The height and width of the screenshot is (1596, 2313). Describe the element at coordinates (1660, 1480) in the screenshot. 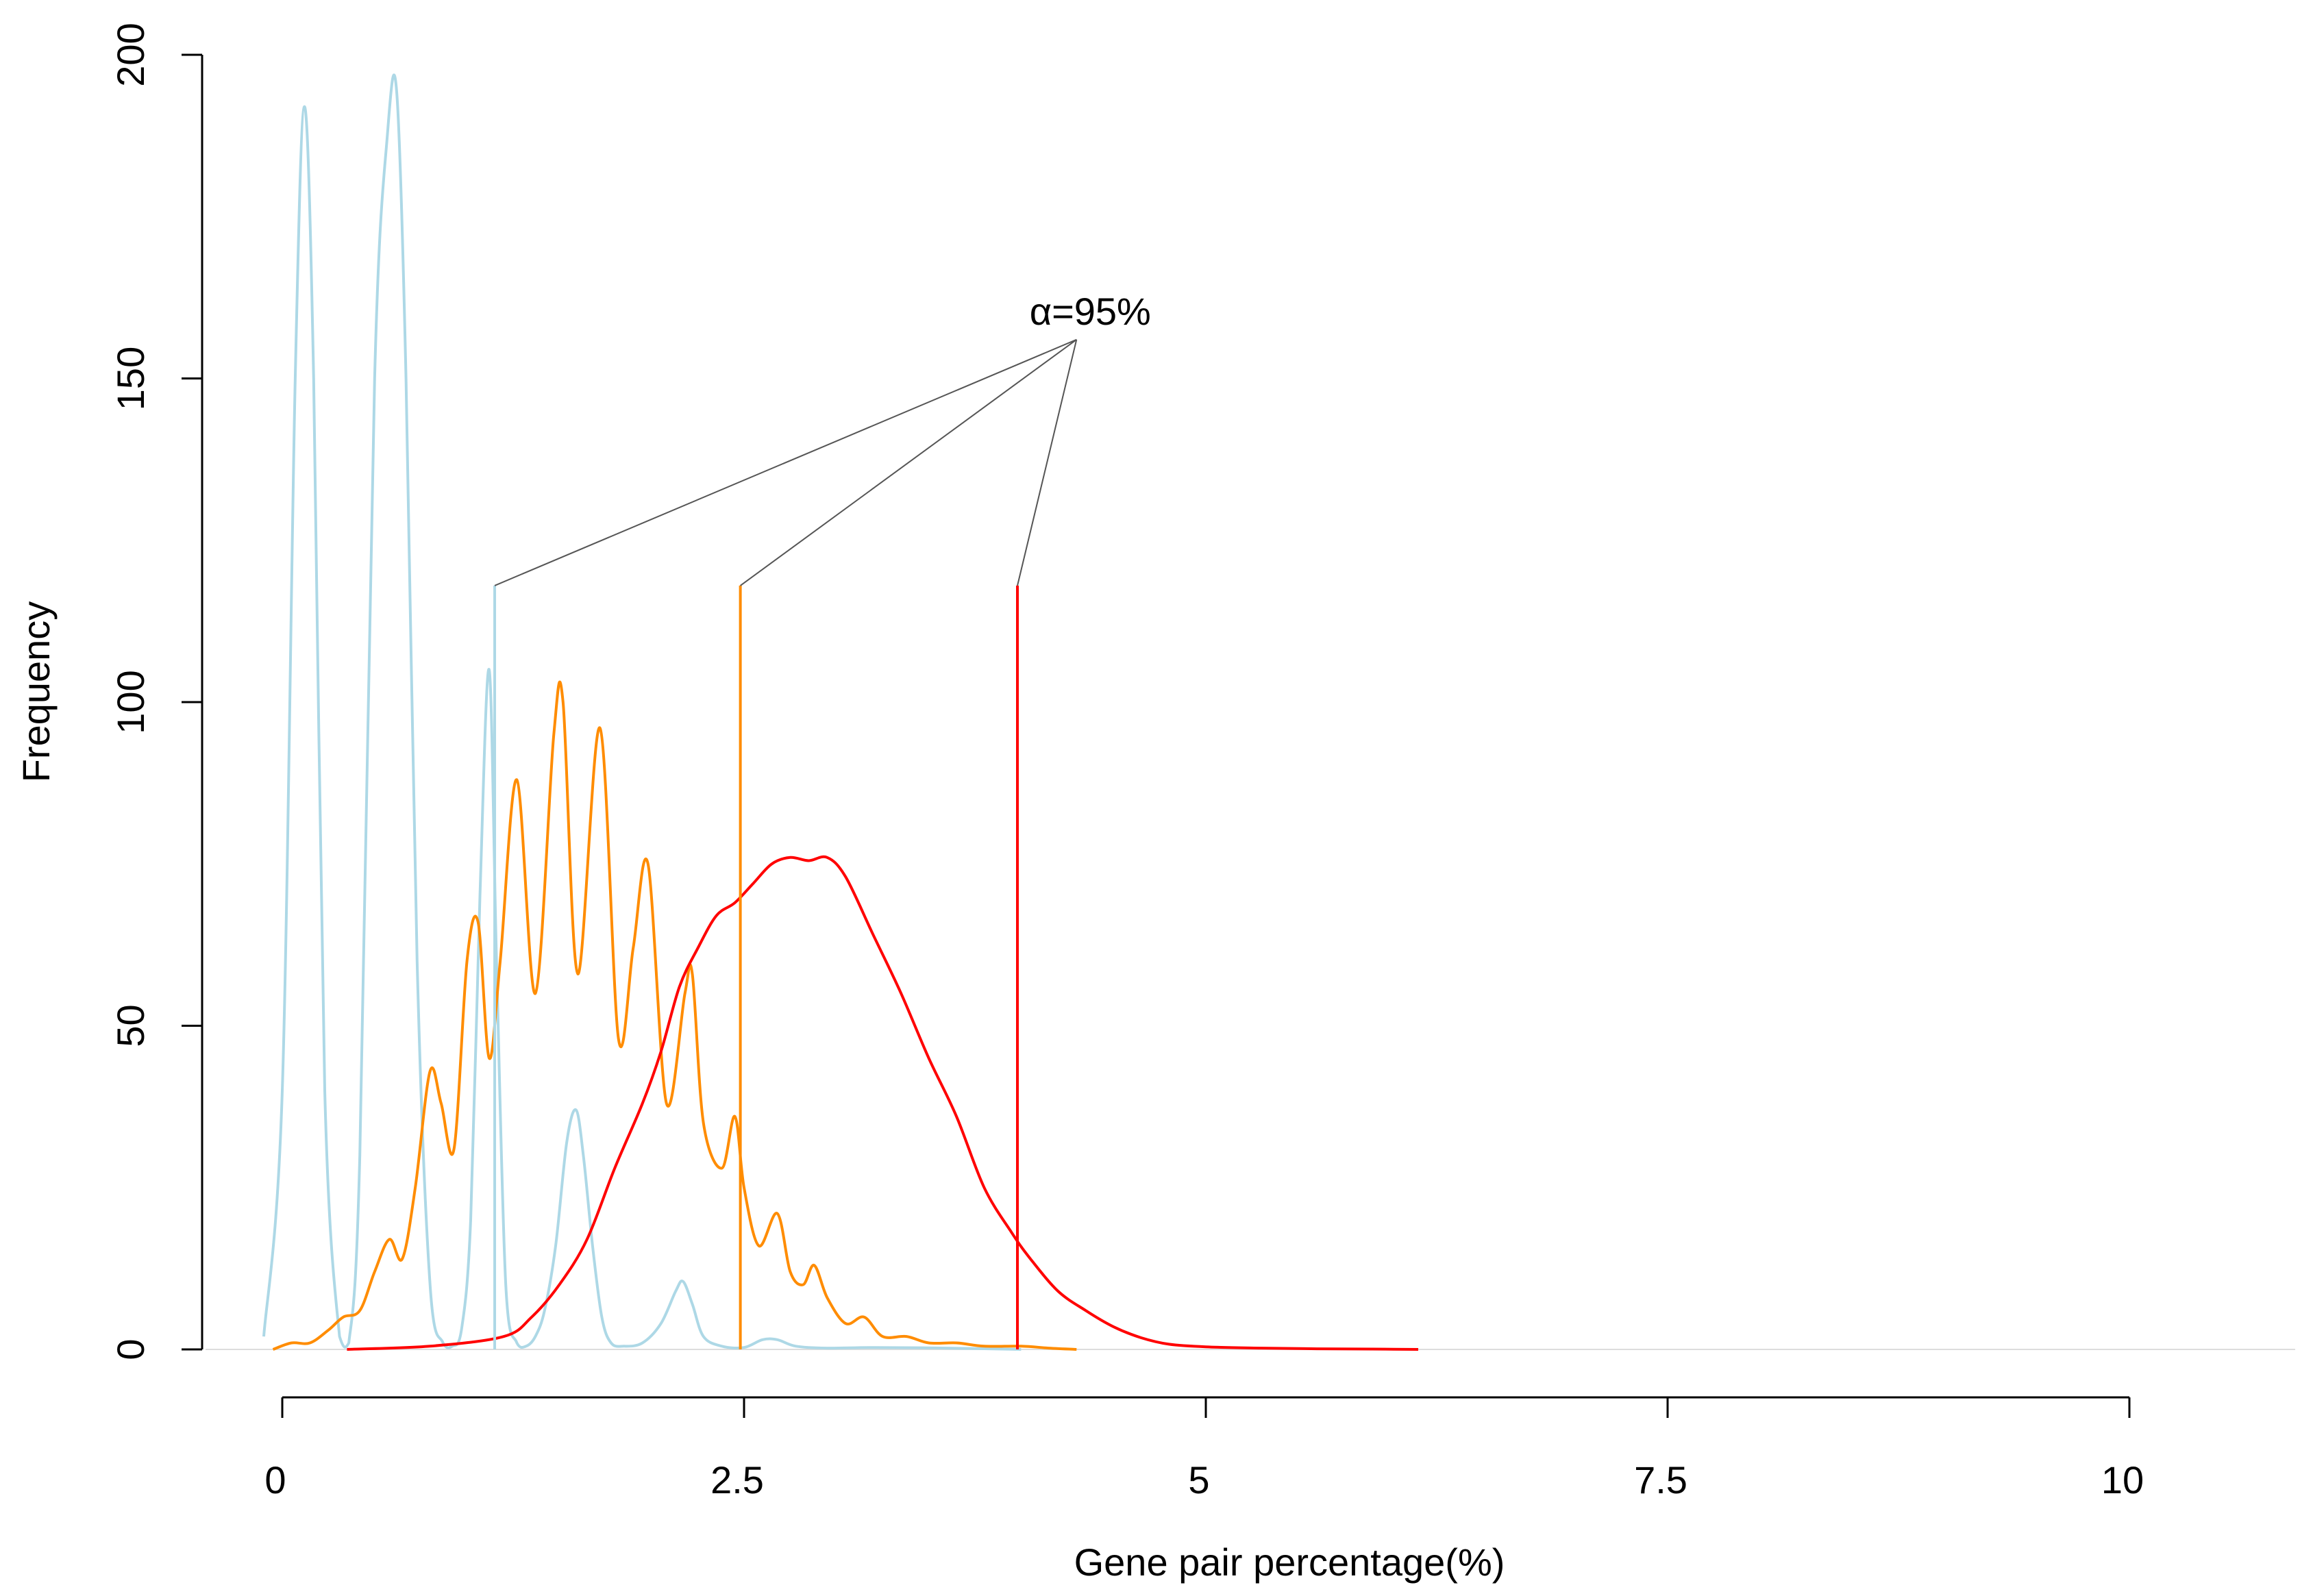

I see `x-tick-label: 7.5` at that location.